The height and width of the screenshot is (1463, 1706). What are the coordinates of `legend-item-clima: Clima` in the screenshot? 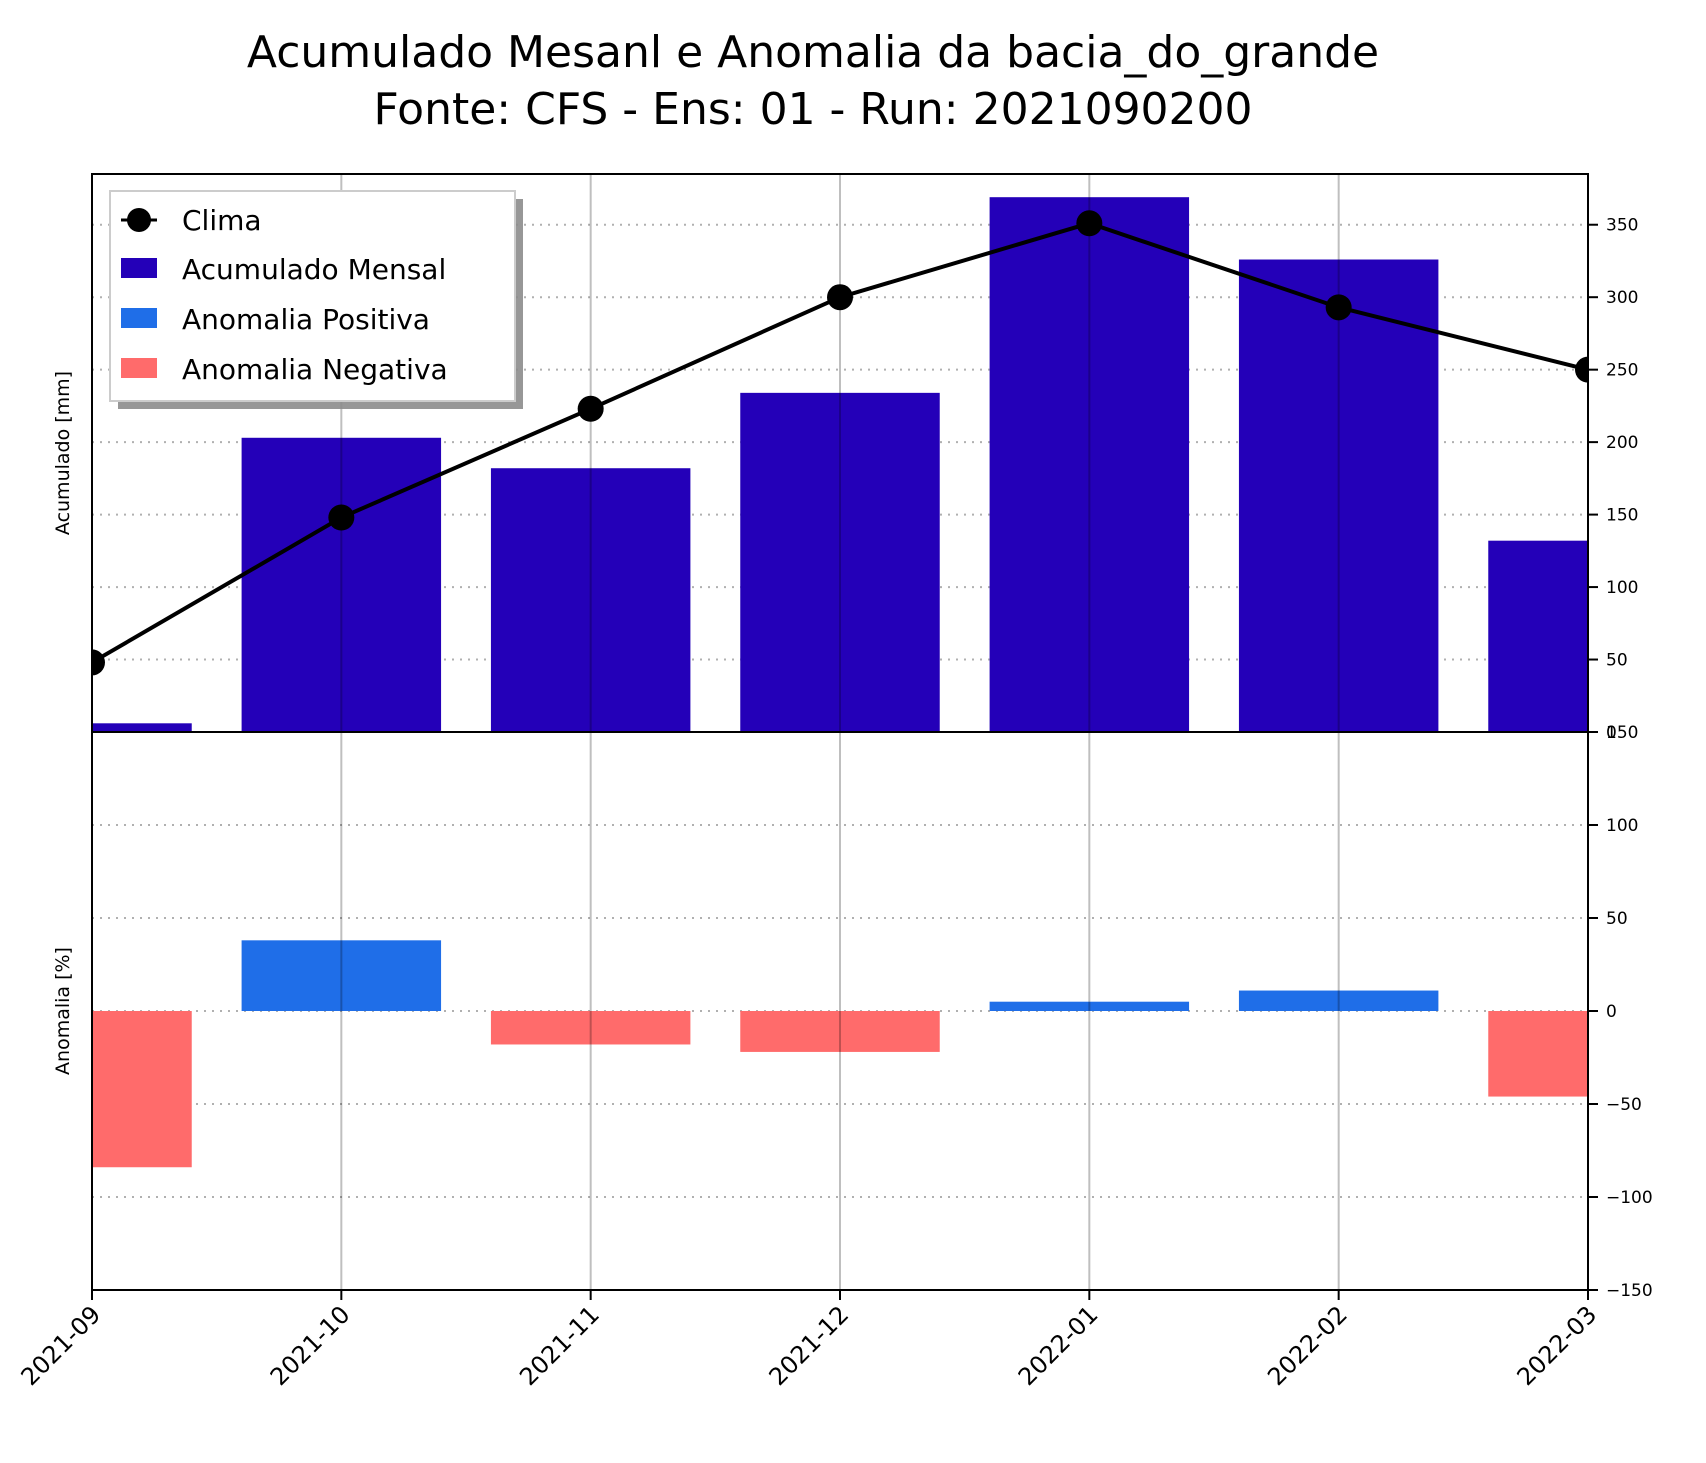 It's located at (191, 220).